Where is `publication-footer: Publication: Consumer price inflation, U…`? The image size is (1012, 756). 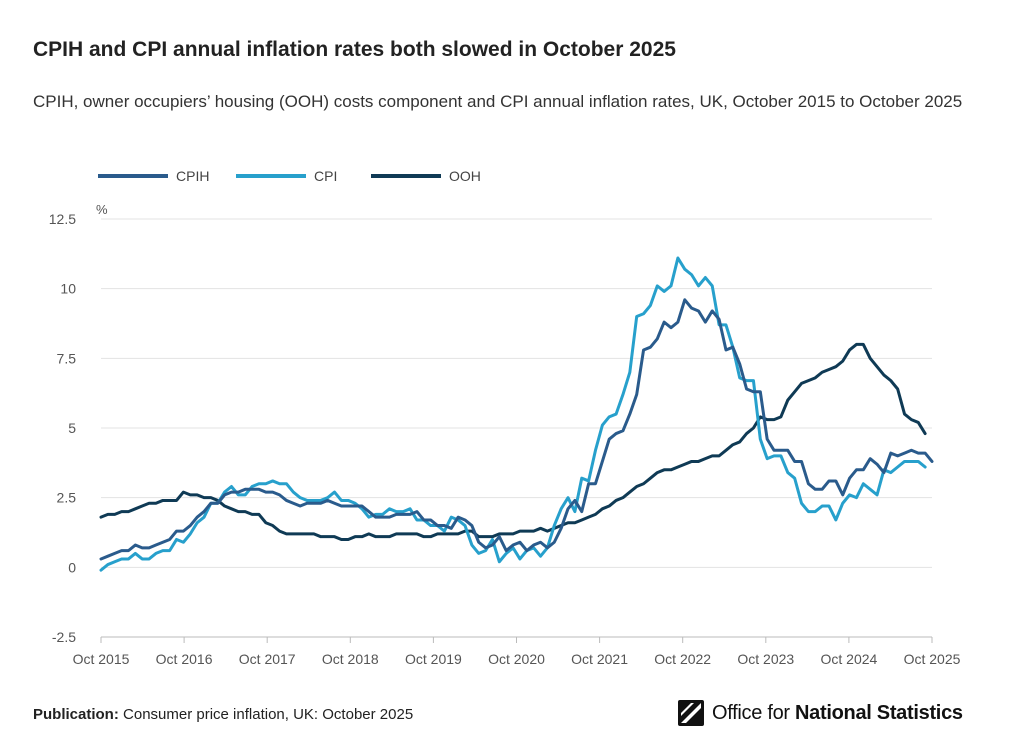 publication-footer: Publication: Consumer price inflation, U… is located at coordinates (223, 714).